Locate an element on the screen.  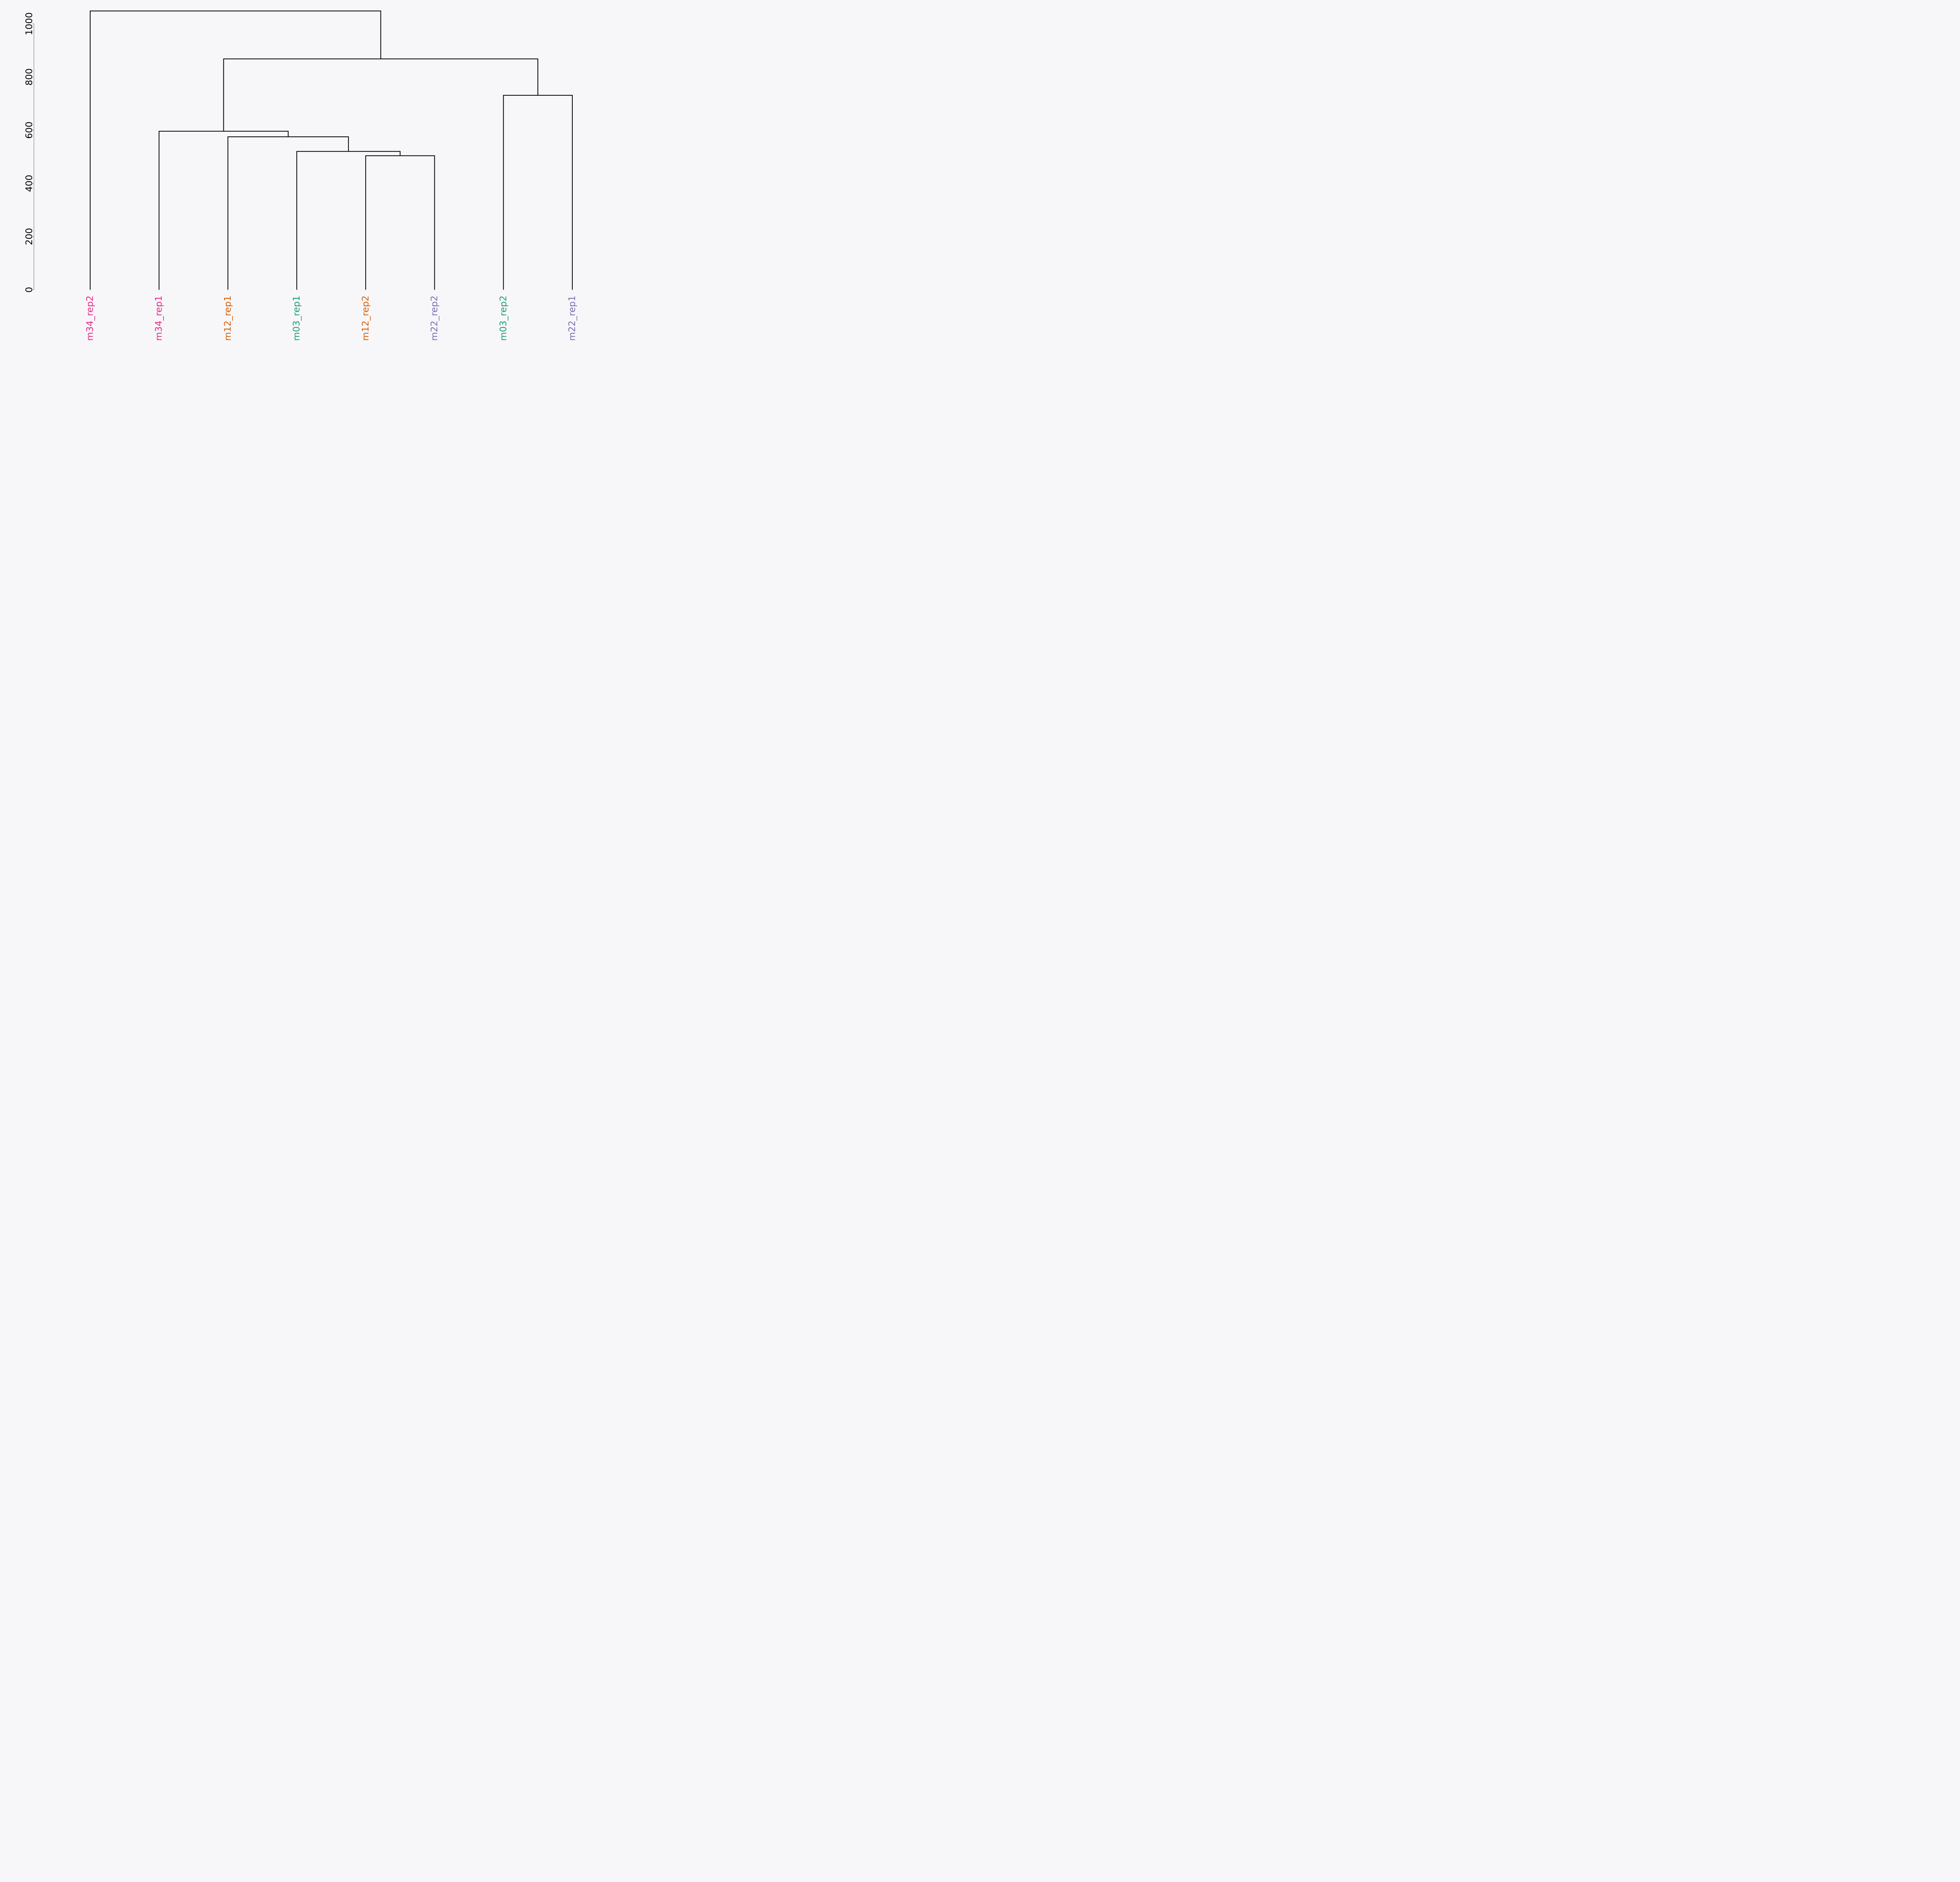
leaf-label-m03_rep1: m03_rep1 is located at coordinates (297, 318).